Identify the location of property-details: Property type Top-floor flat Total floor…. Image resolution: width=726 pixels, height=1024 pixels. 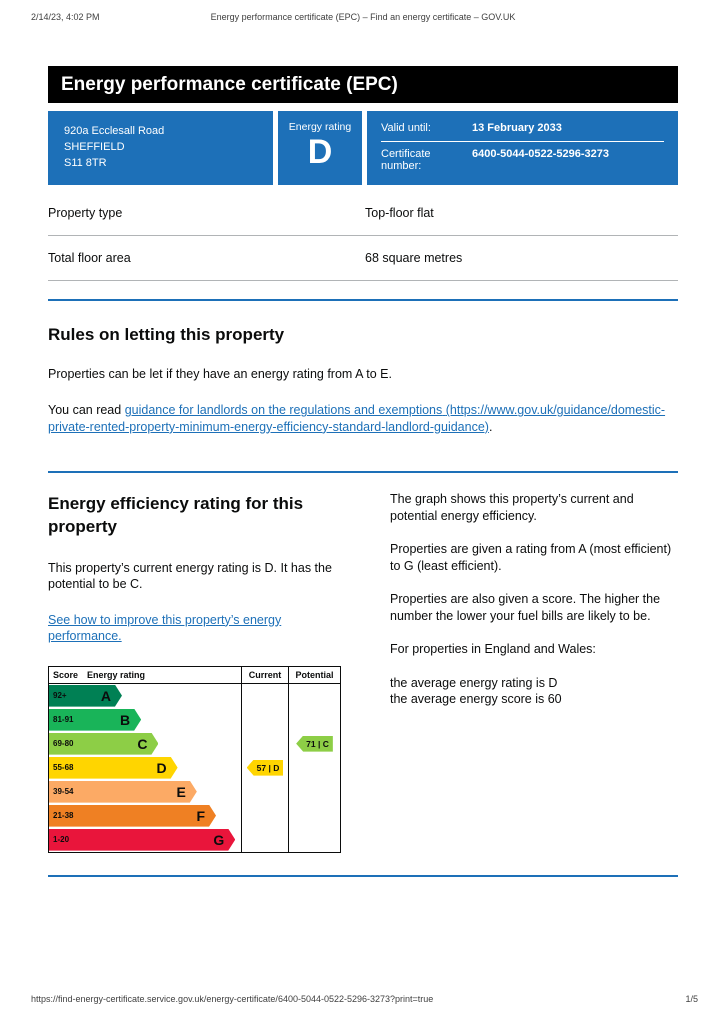
(363, 236).